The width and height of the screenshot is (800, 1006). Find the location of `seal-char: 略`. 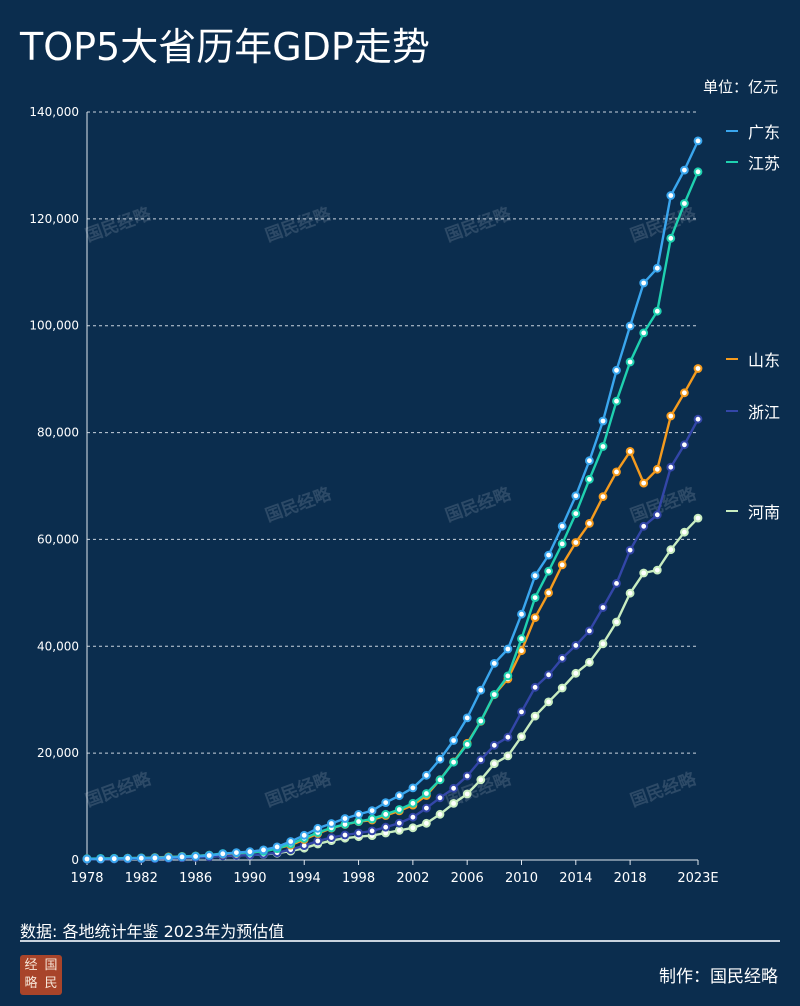

seal-char: 略 is located at coordinates (31, 983).